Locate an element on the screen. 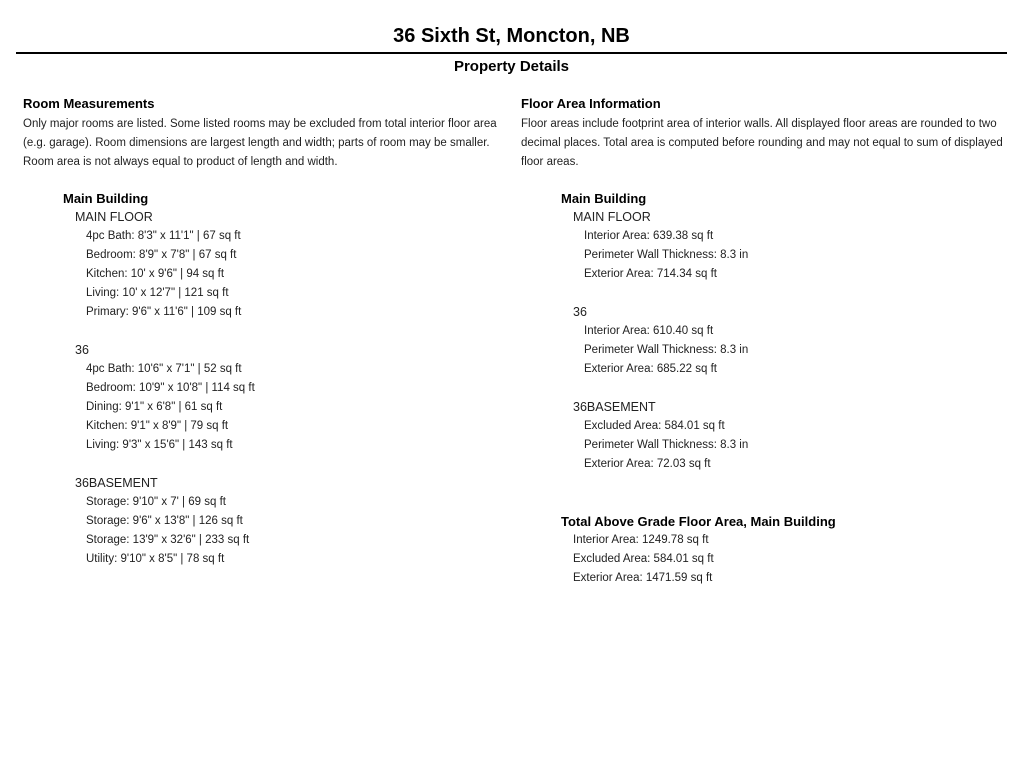 The image size is (1023, 758). header-divider is located at coordinates (511, 53).